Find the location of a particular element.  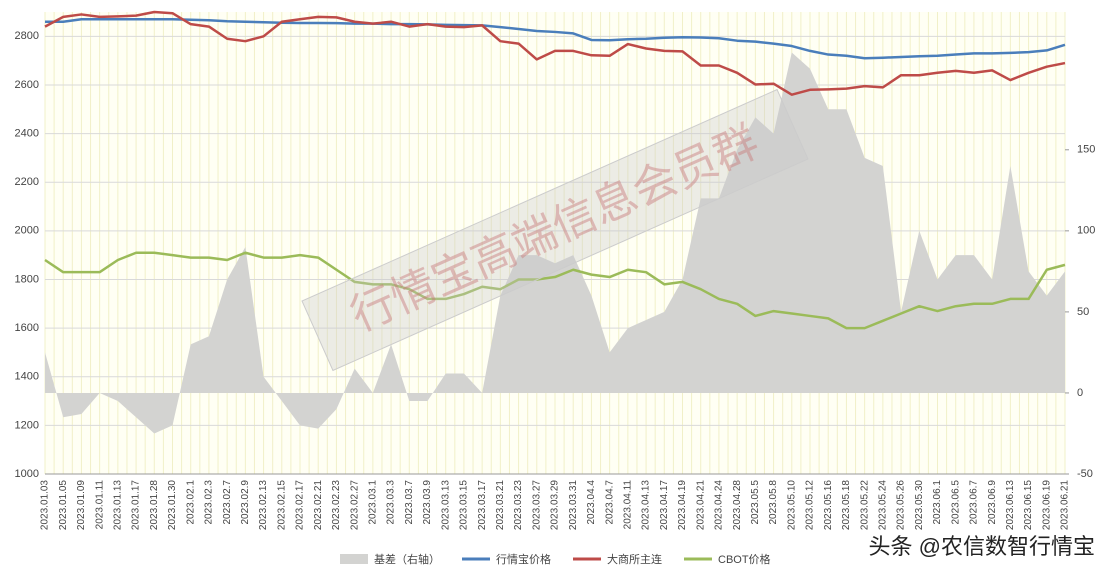

x-tick-label: 2023.01.09 is located at coordinates (81, 505).